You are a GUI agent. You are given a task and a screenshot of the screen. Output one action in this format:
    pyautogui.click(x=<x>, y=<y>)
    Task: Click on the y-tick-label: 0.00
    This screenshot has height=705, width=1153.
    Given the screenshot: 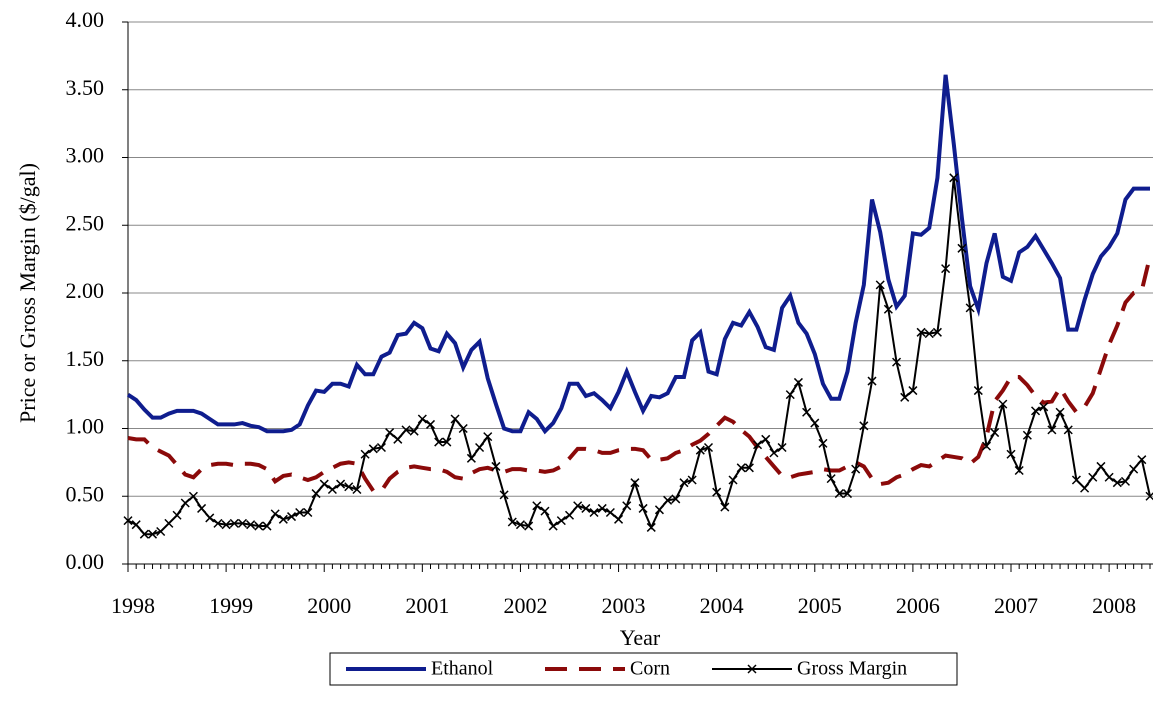 What is the action you would take?
    pyautogui.click(x=85, y=561)
    